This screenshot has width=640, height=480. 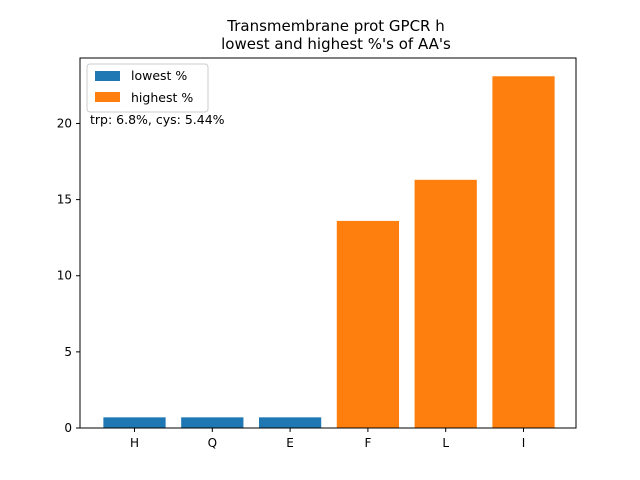 I want to click on bar-F, so click(x=368, y=324).